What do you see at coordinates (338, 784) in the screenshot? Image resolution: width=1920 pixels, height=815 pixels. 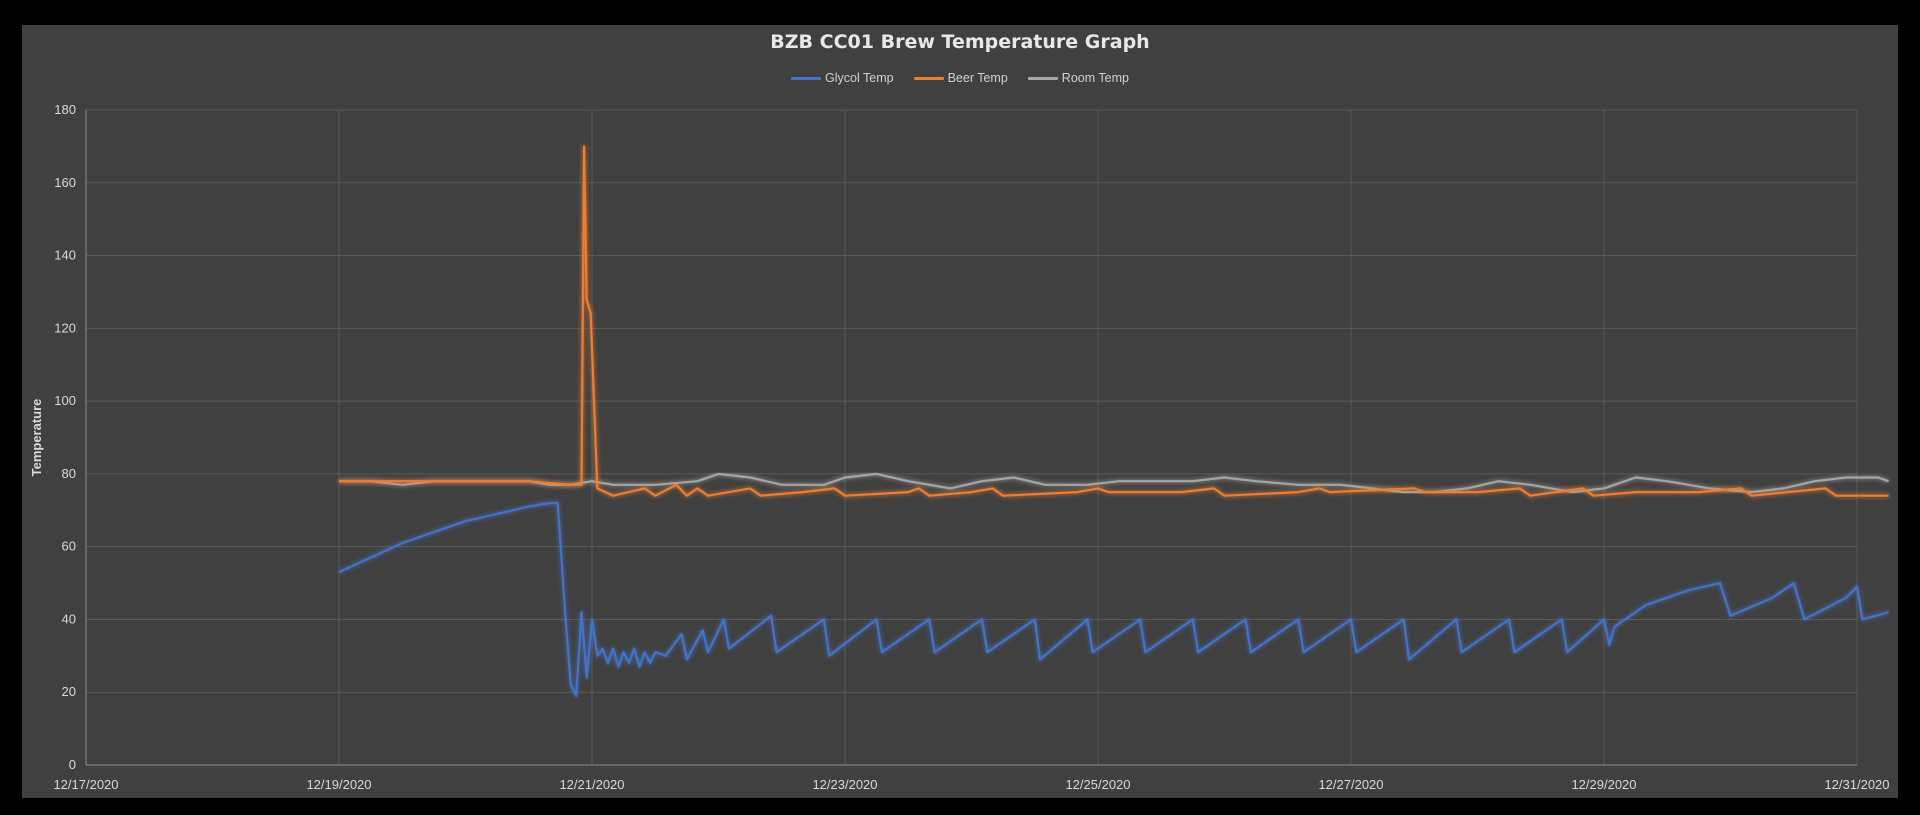 I see `x-tick-label: 12/19/2020` at bounding box center [338, 784].